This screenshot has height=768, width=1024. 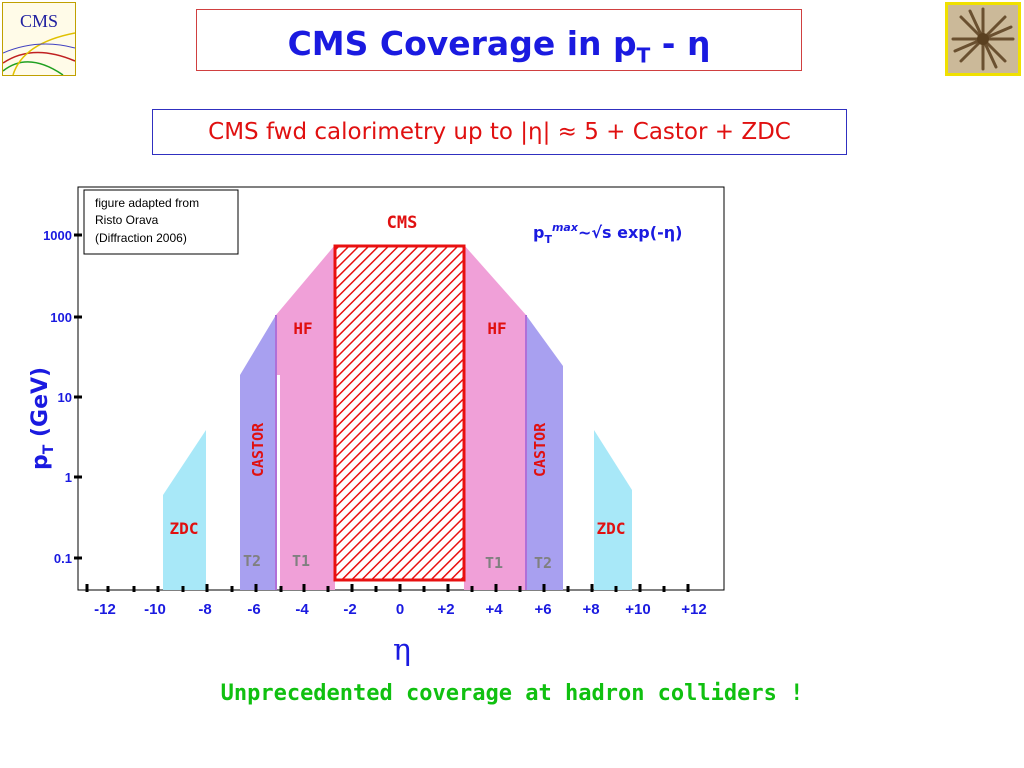 What do you see at coordinates (253, 609) in the screenshot?
I see `x-tick-label: -6` at bounding box center [253, 609].